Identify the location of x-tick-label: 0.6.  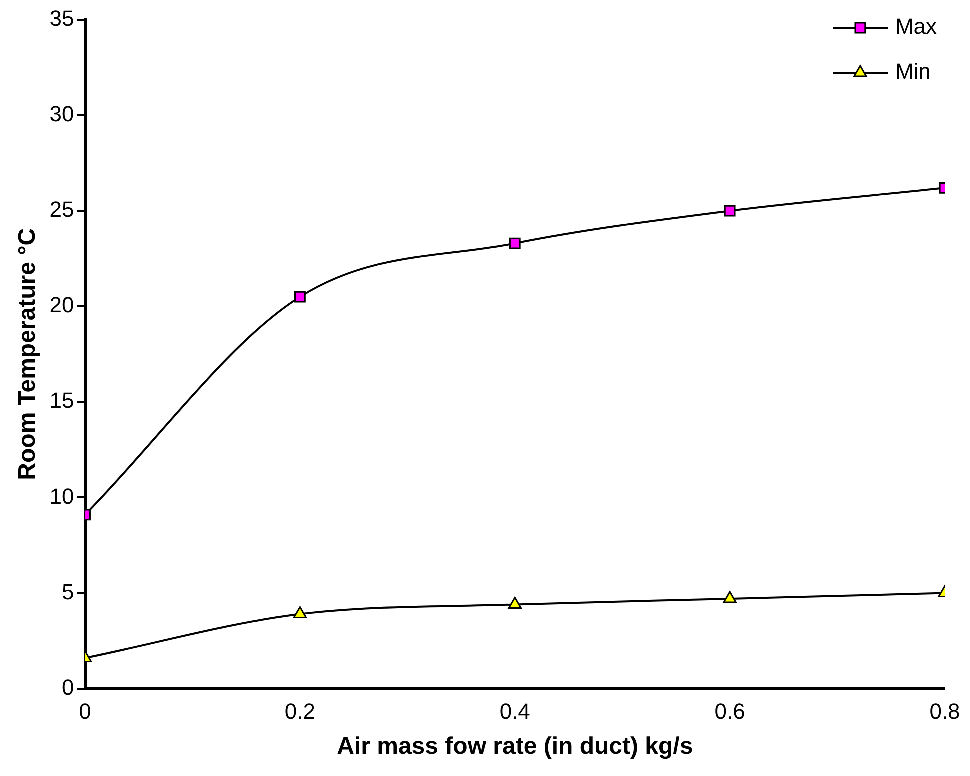
(730, 711).